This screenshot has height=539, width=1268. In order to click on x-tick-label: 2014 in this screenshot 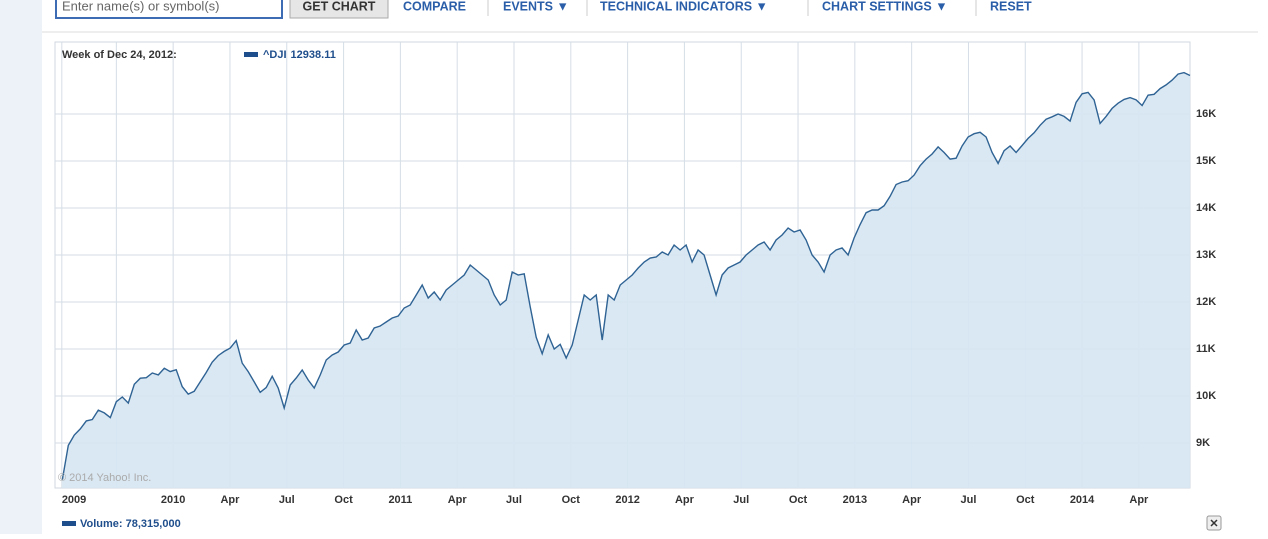, I will do `click(1082, 500)`.